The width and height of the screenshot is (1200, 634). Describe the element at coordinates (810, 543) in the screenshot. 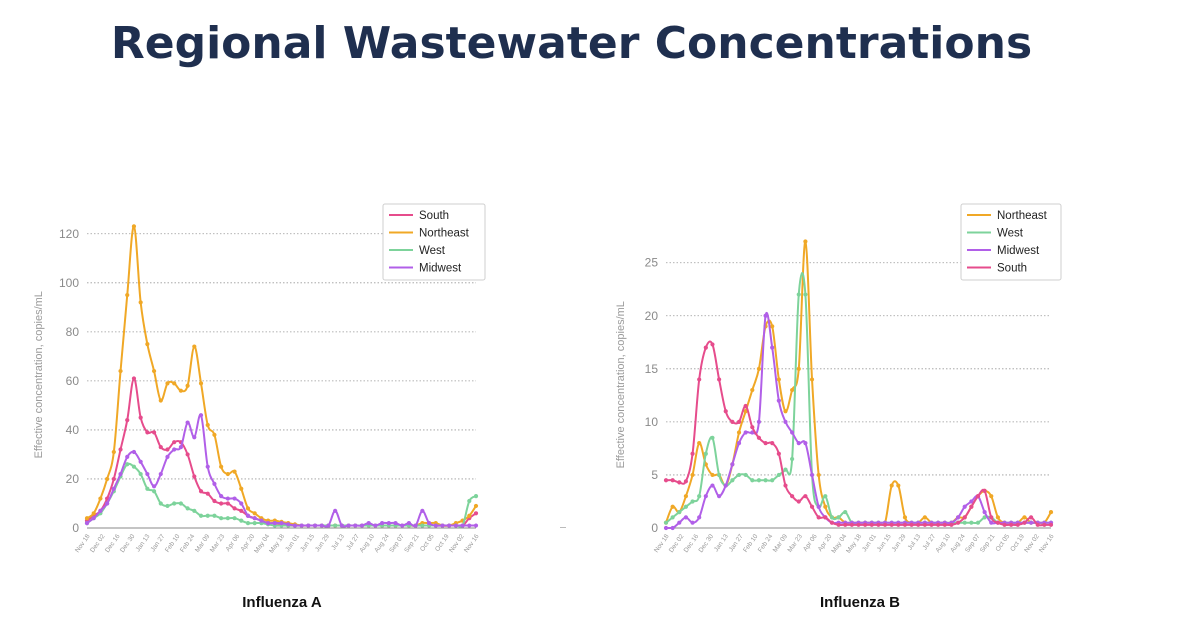

I see `x-tick-label: Apr 06` at that location.